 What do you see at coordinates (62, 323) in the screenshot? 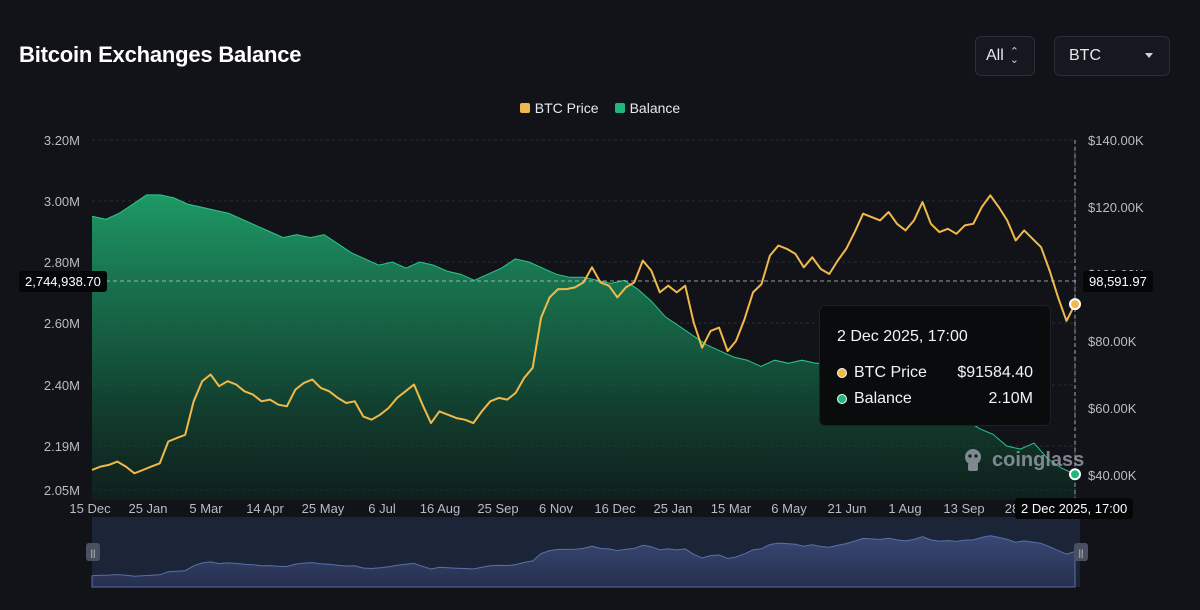
I see `y-left-tick-label: 2.60M` at bounding box center [62, 323].